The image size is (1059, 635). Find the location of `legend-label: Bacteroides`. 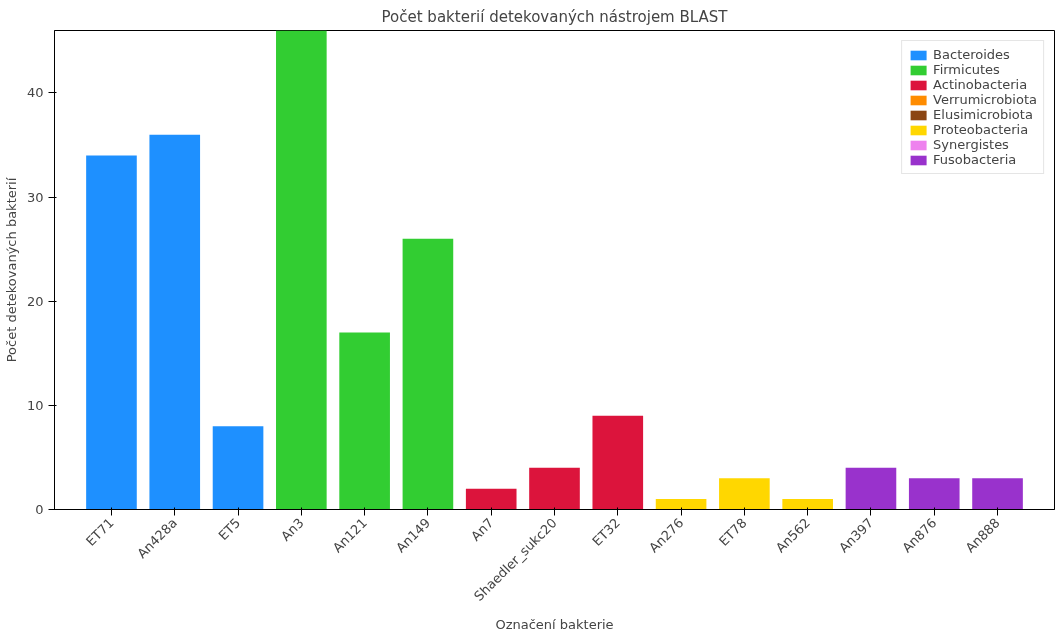

legend-label: Bacteroides is located at coordinates (971, 54).